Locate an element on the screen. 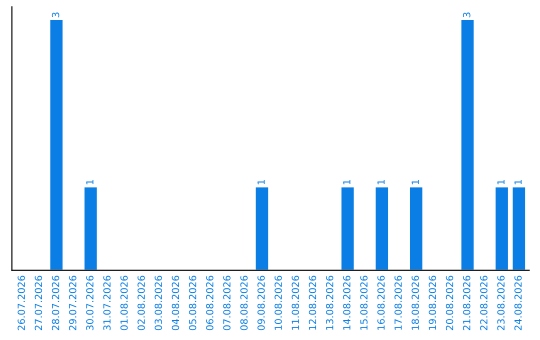 The width and height of the screenshot is (540, 340). x-tick-label: 04.08.2026 is located at coordinates (176, 303).